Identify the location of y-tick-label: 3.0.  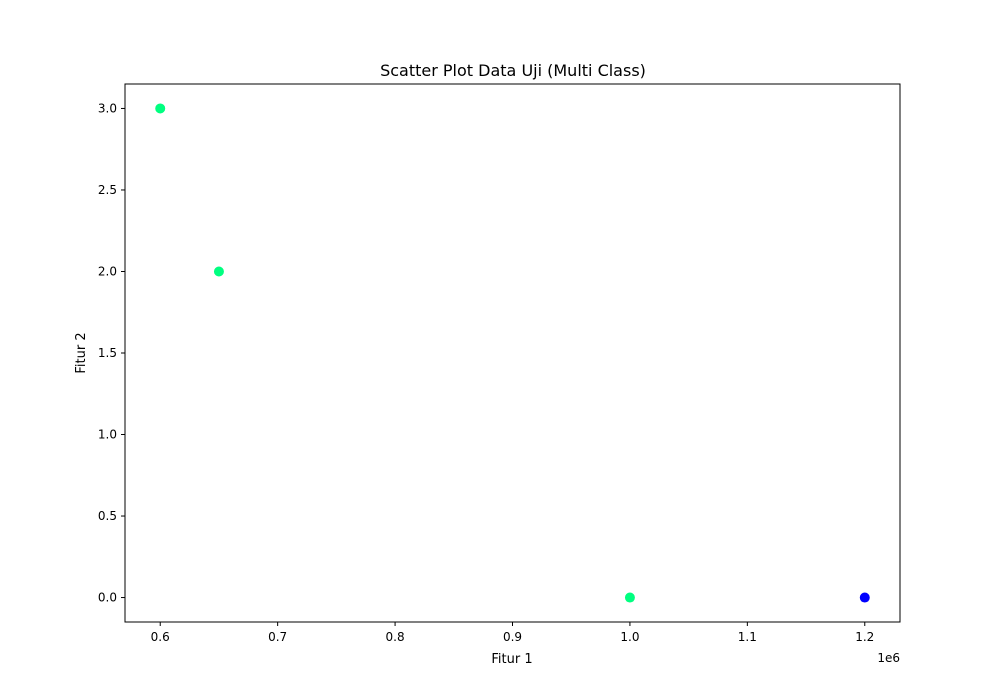
(107, 108).